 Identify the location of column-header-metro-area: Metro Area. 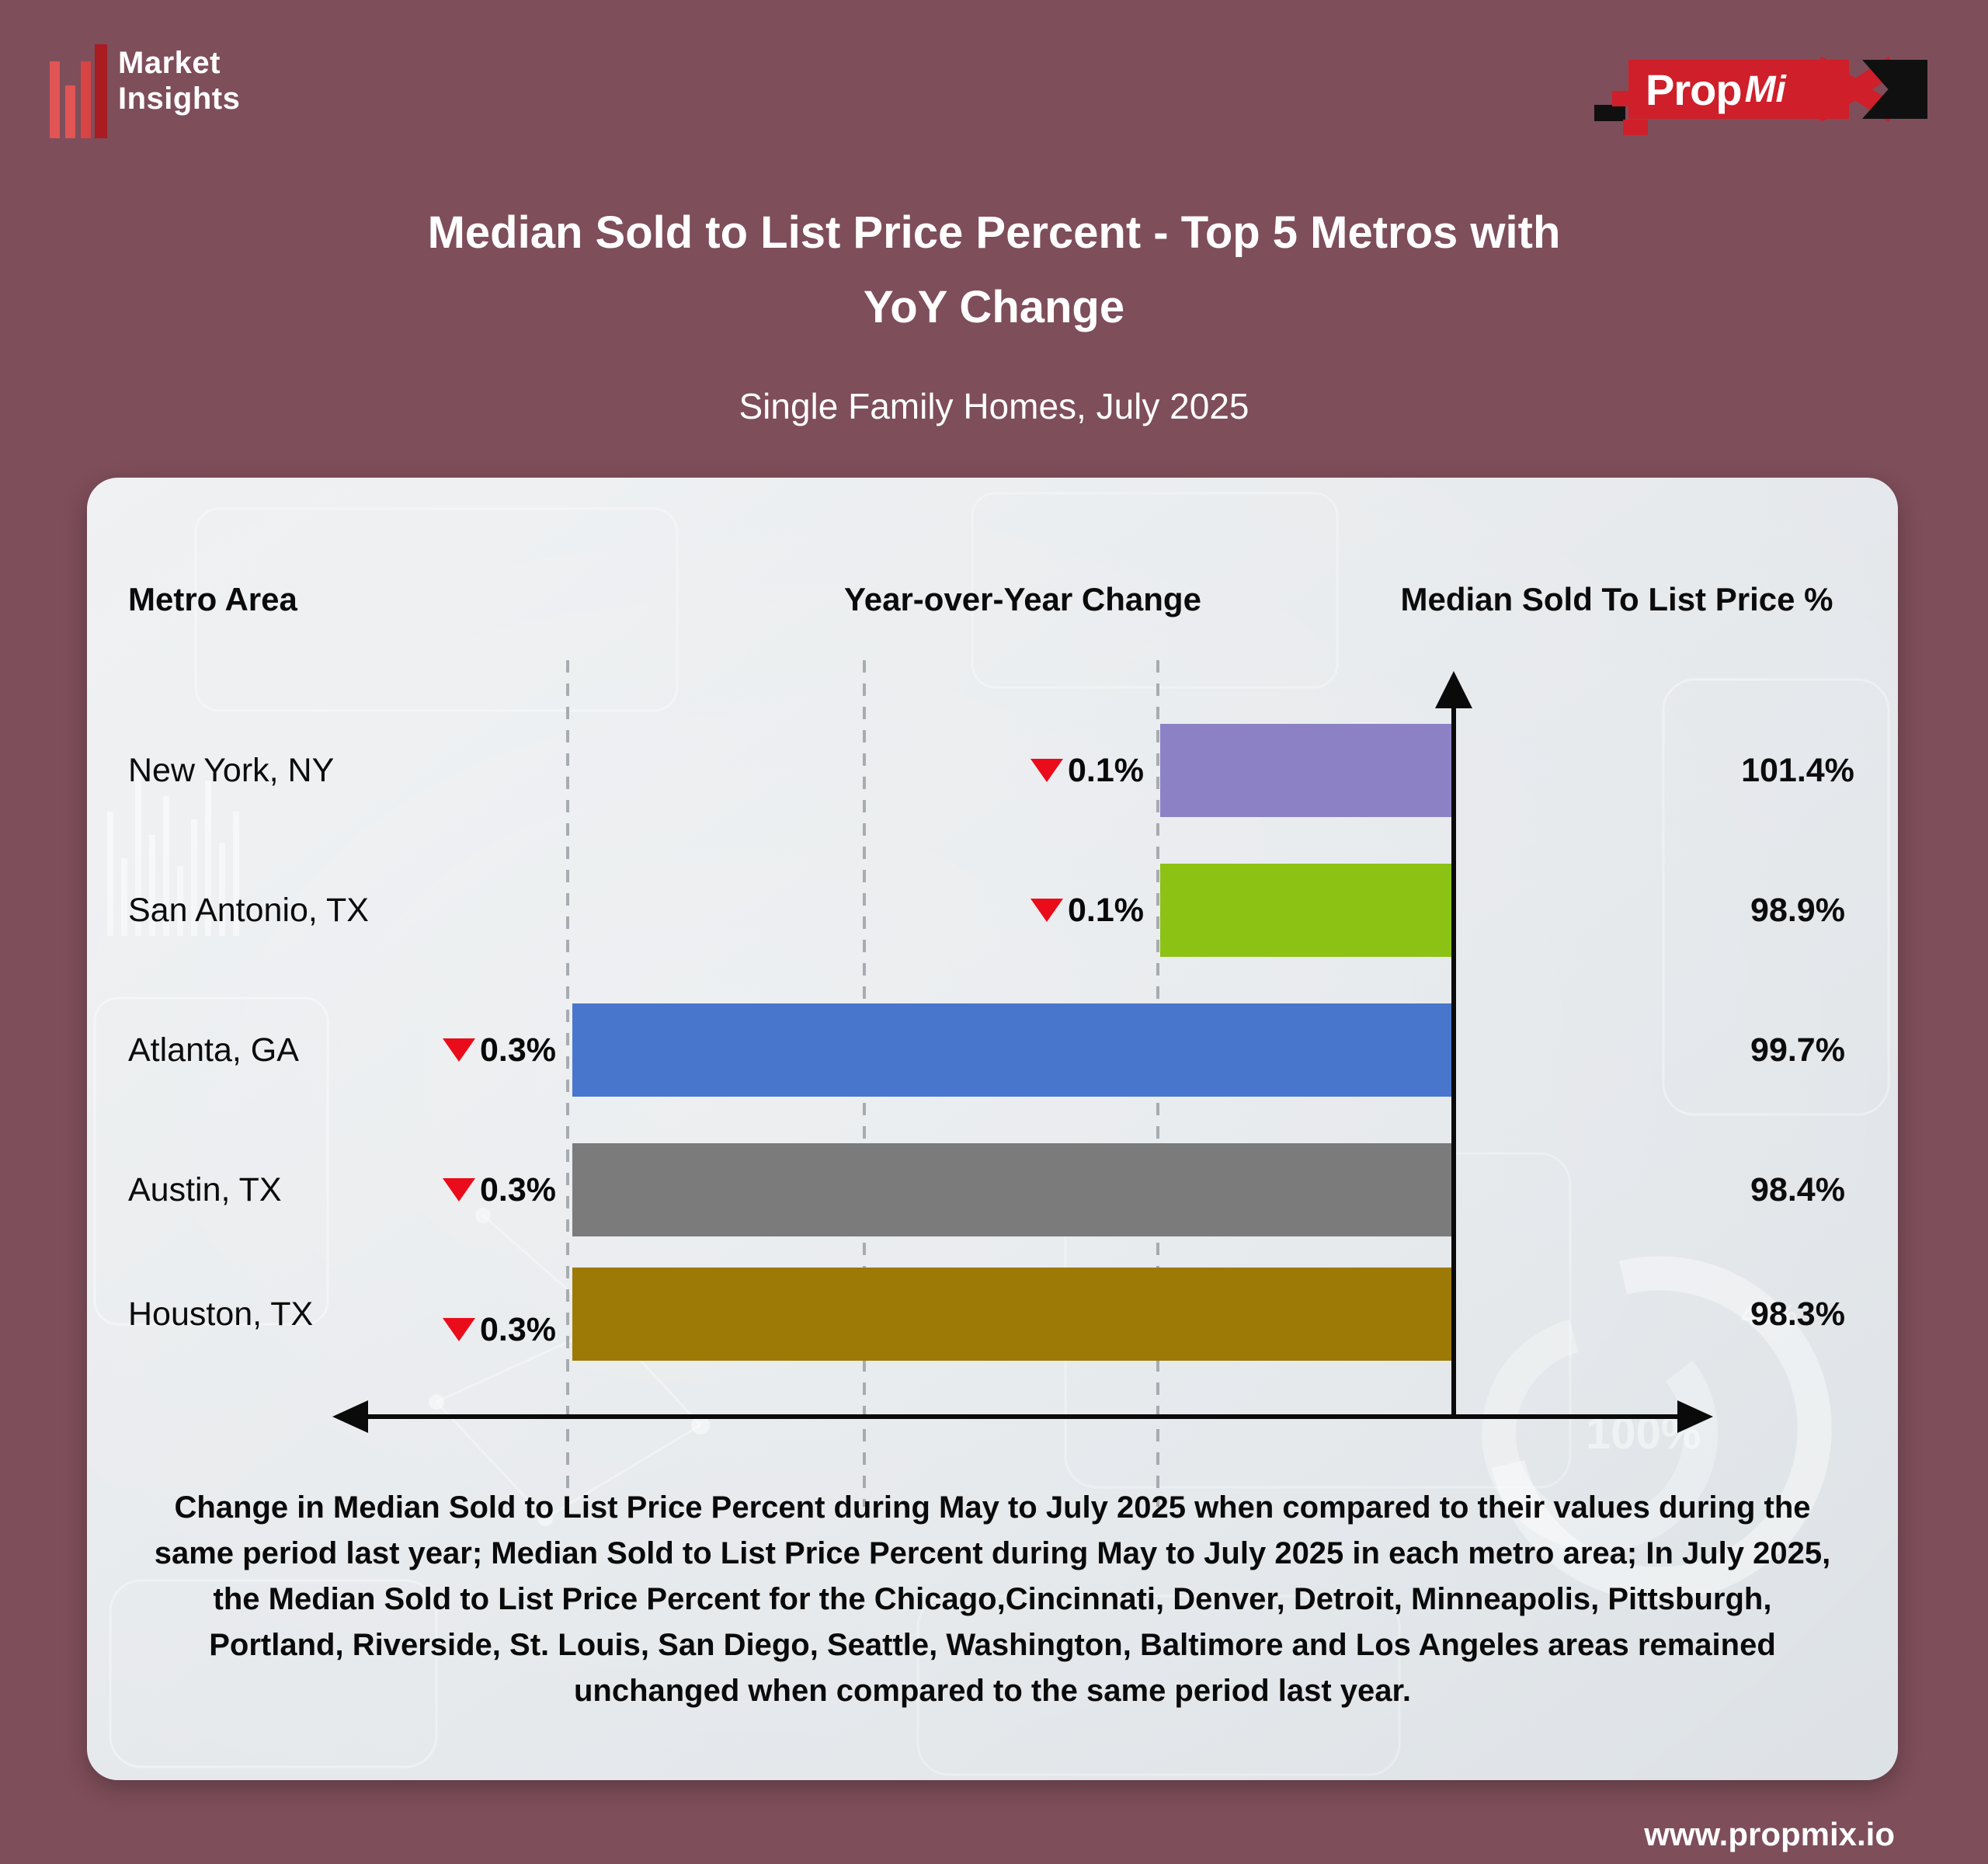
(212, 599).